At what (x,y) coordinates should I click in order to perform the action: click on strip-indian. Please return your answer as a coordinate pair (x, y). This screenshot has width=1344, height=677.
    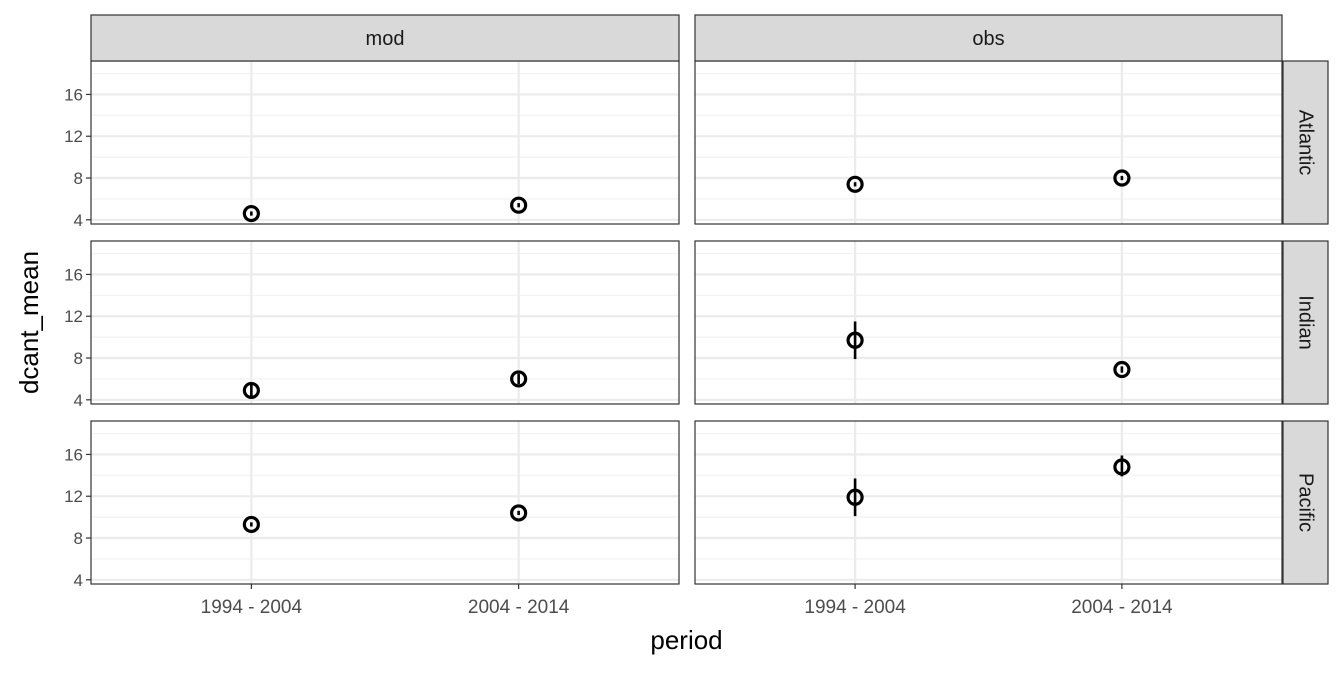
    Looking at the image, I should click on (1305, 322).